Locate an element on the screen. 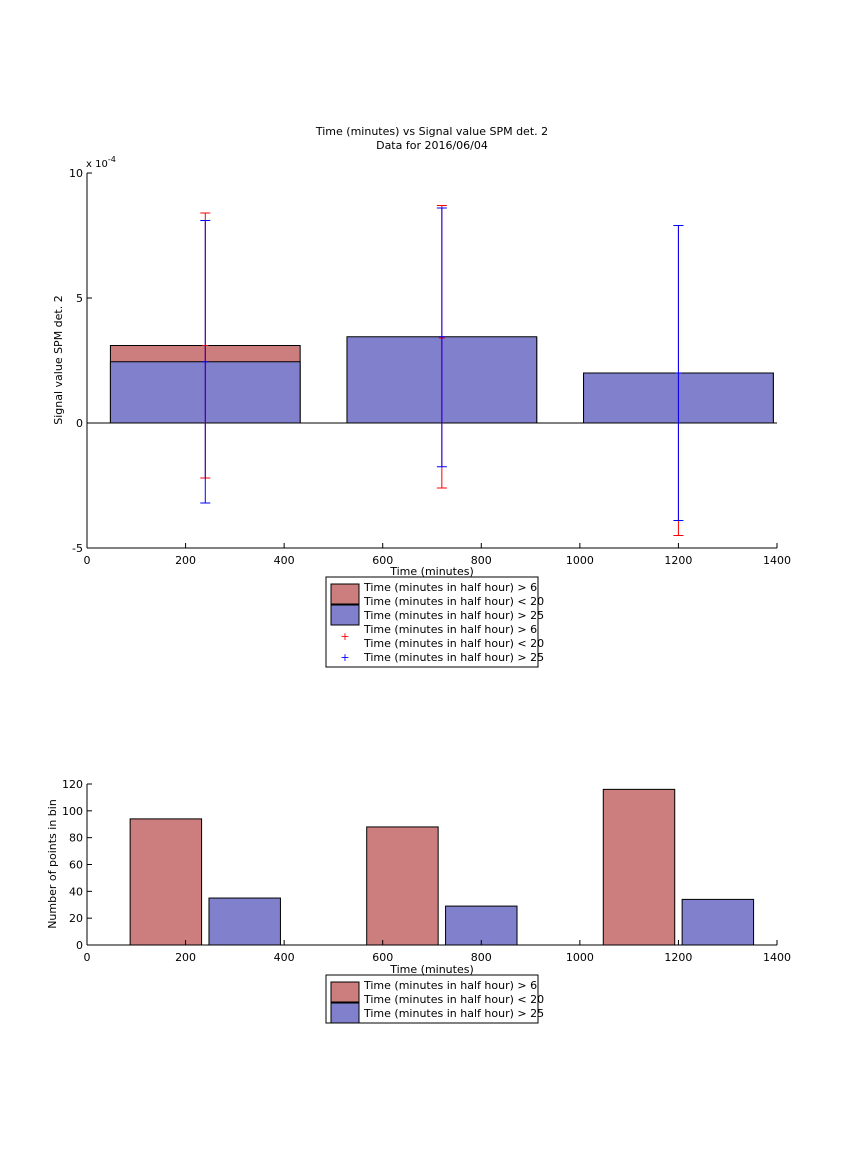  chart1-bars is located at coordinates (432, 380).